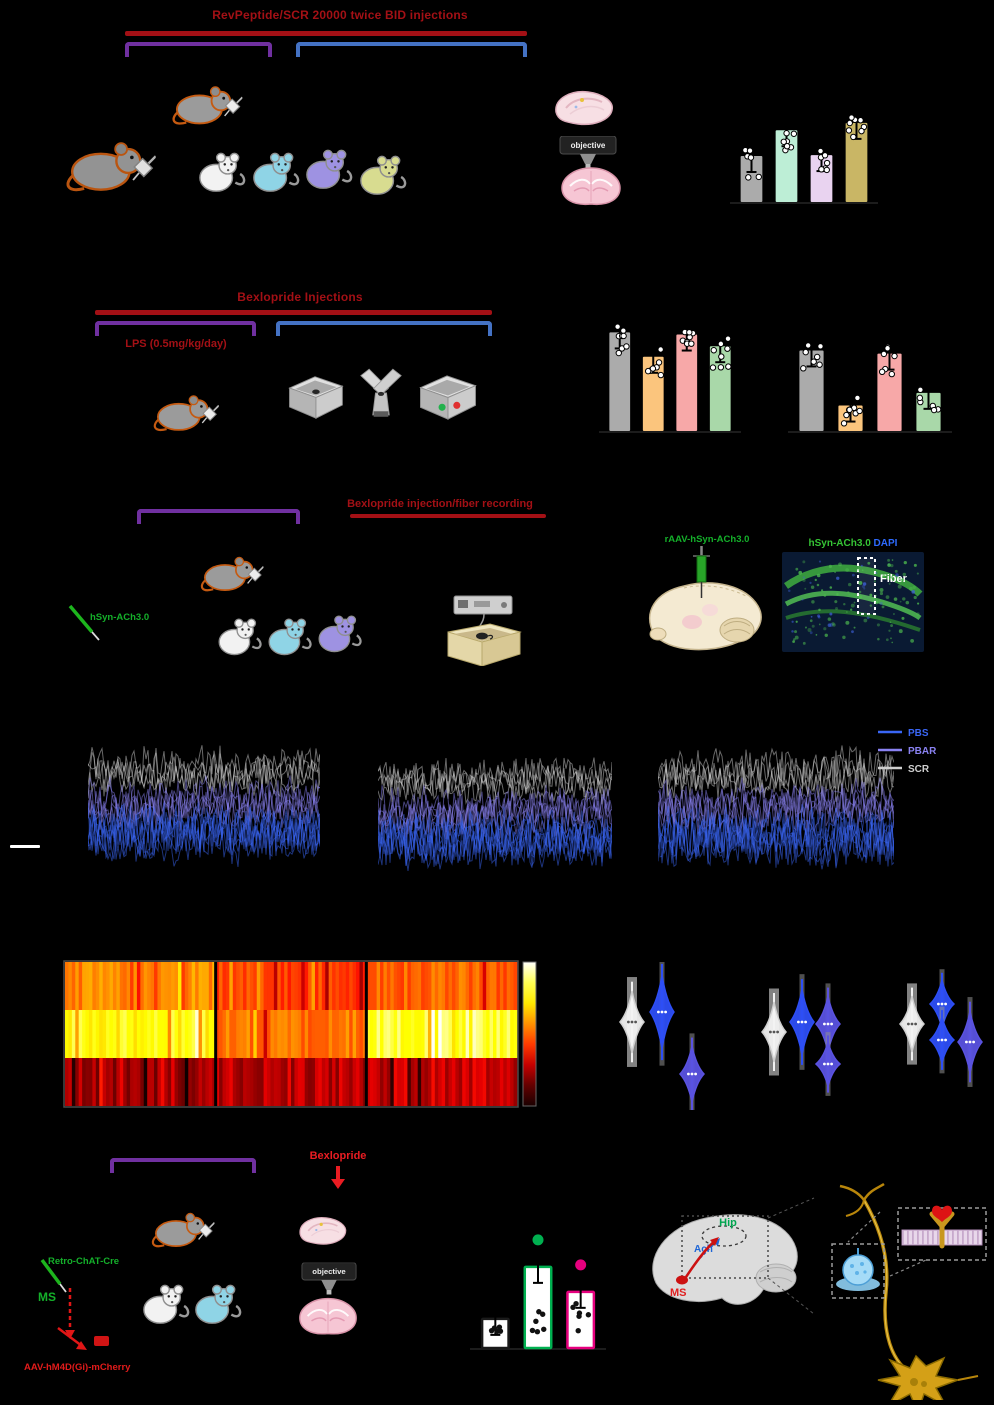 The width and height of the screenshot is (994, 1405). What do you see at coordinates (804, 153) in the screenshot?
I see `bar-chart-a` at bounding box center [804, 153].